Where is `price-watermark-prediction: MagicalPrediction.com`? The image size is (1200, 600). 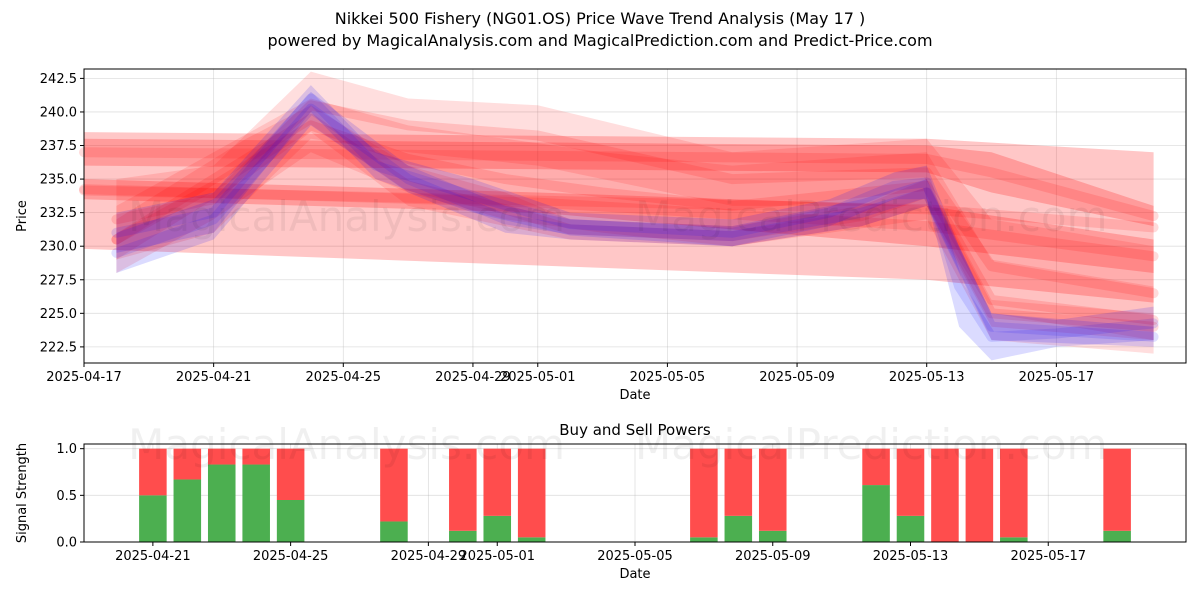 price-watermark-prediction: MagicalPrediction.com is located at coordinates (871, 216).